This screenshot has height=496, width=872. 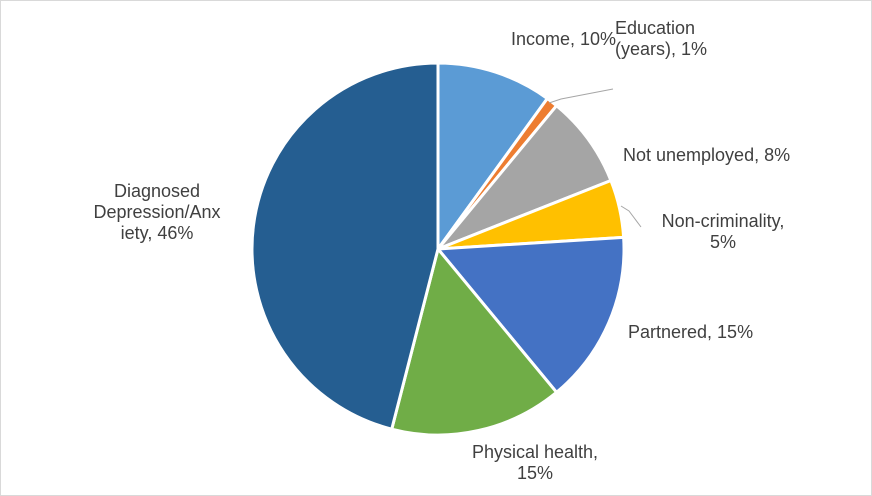 I want to click on slice-label-line: Diagnosed, so click(x=157, y=191).